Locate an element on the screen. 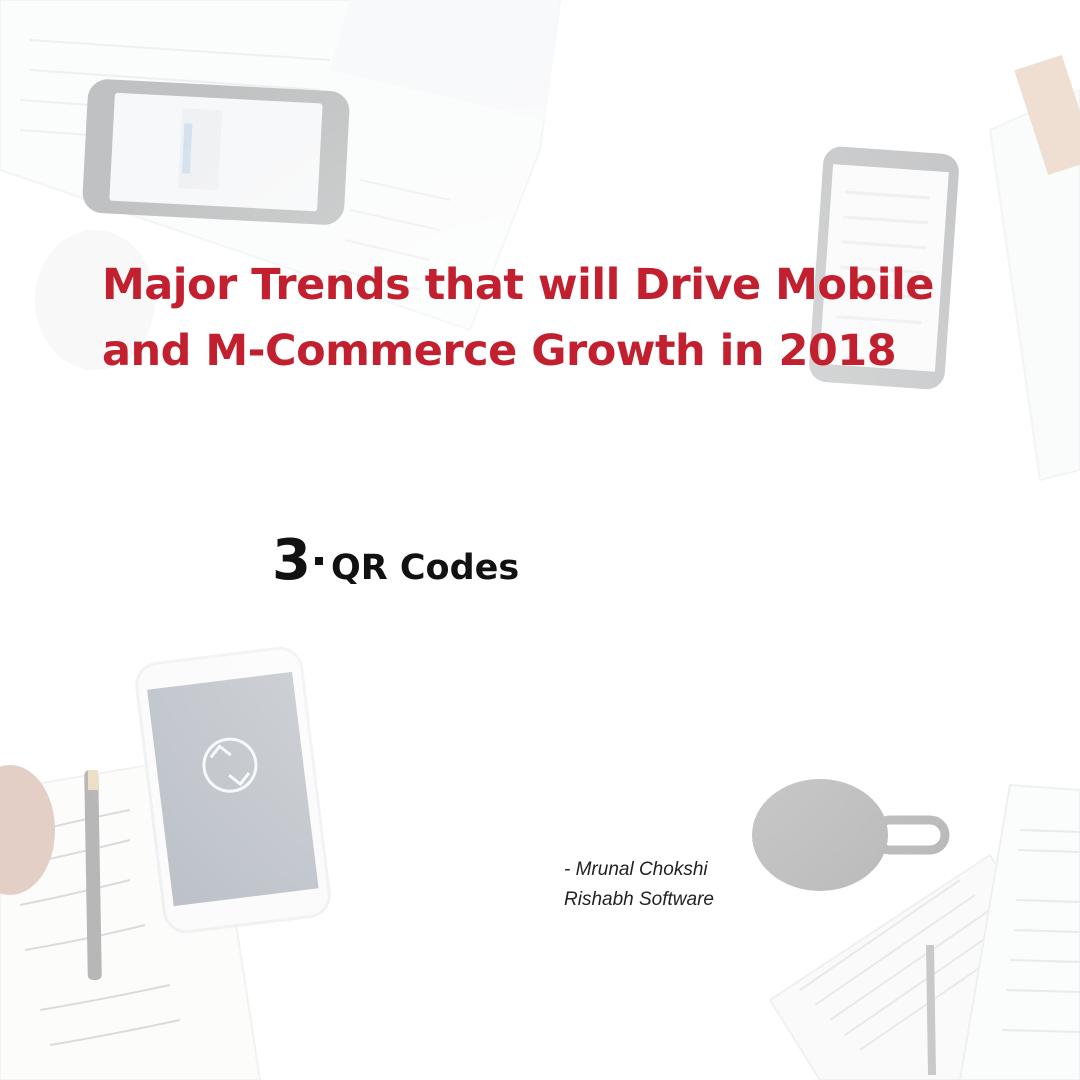  credit-author: - Mrunal Chokshi is located at coordinates (636, 869).